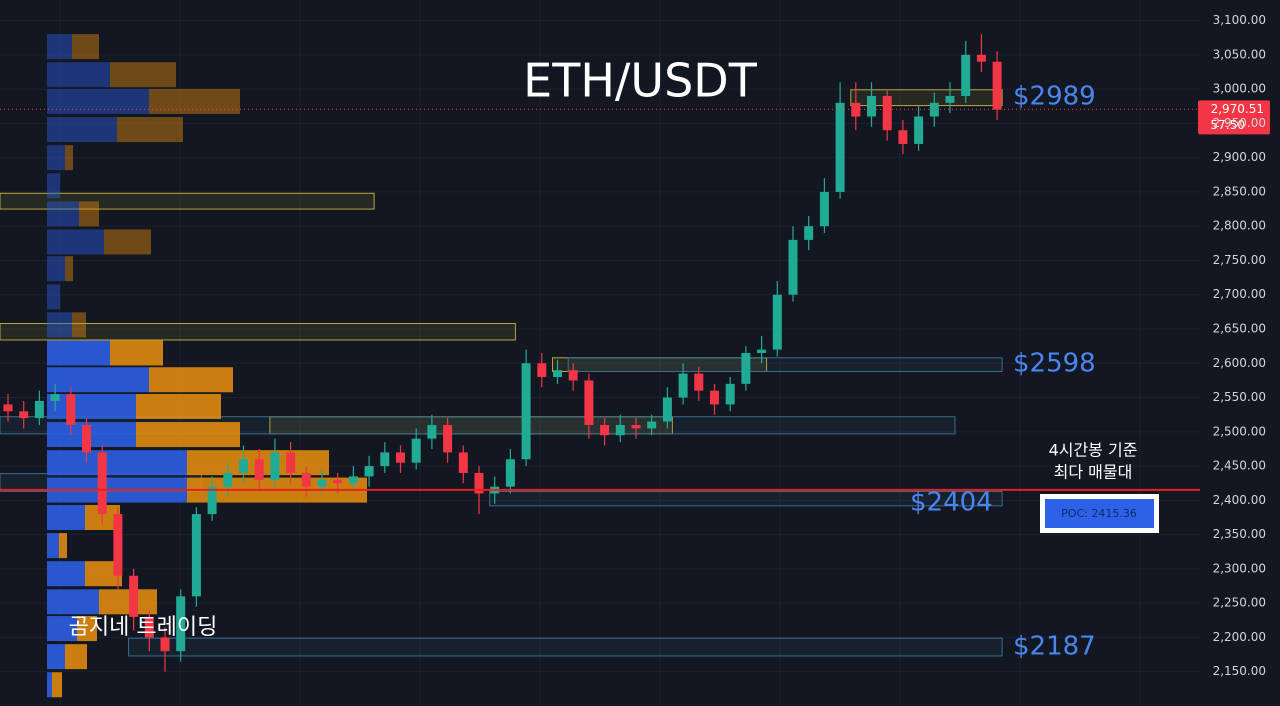 The height and width of the screenshot is (706, 1280). What do you see at coordinates (1239, 89) in the screenshot?
I see `y-tick-label: 3,000.00` at bounding box center [1239, 89].